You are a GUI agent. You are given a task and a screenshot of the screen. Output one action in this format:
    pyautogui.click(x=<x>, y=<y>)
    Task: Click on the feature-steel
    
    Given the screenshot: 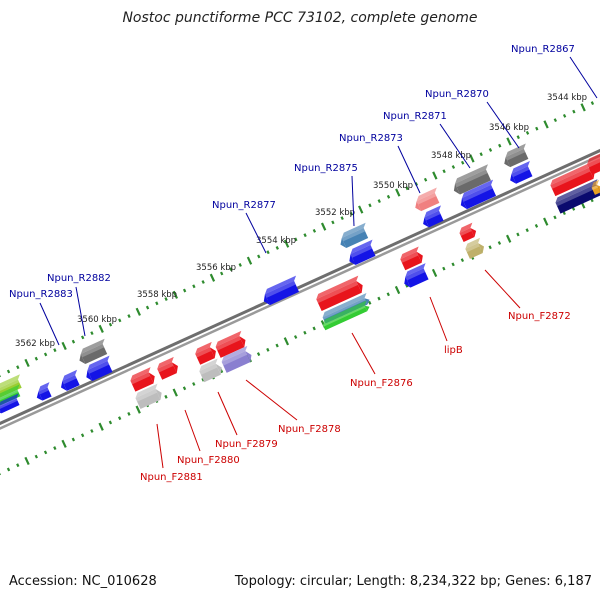 What is the action you would take?
    pyautogui.click(x=354, y=235)
    